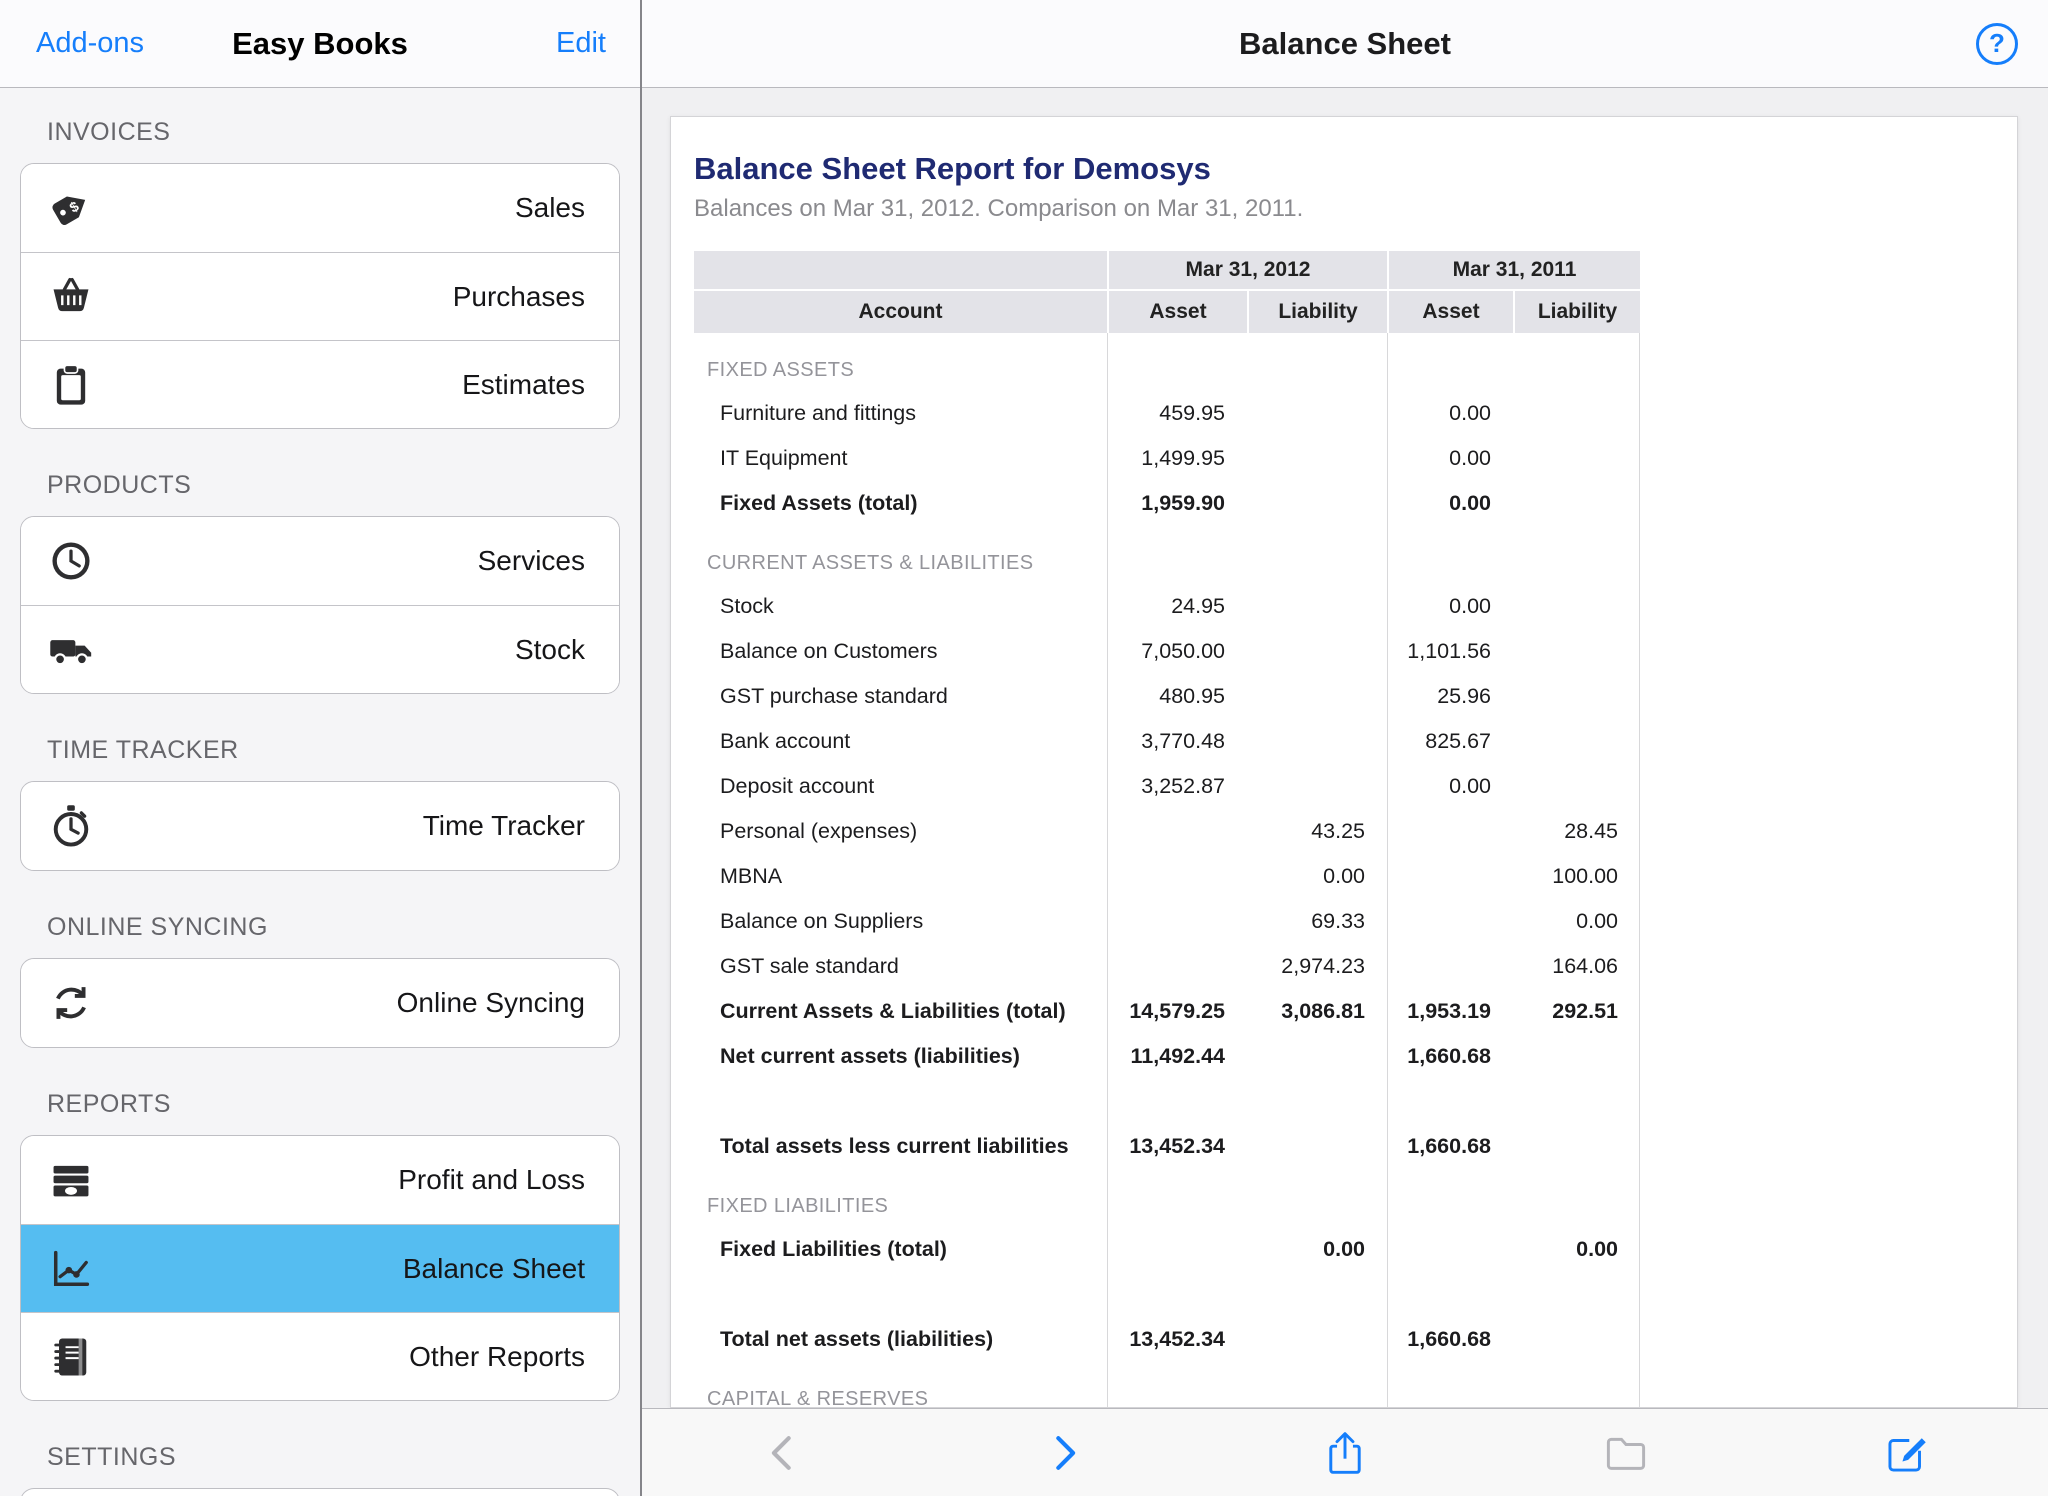 This screenshot has width=2048, height=1496. What do you see at coordinates (1198, 606) in the screenshot?
I see `value-cell: 24.95` at bounding box center [1198, 606].